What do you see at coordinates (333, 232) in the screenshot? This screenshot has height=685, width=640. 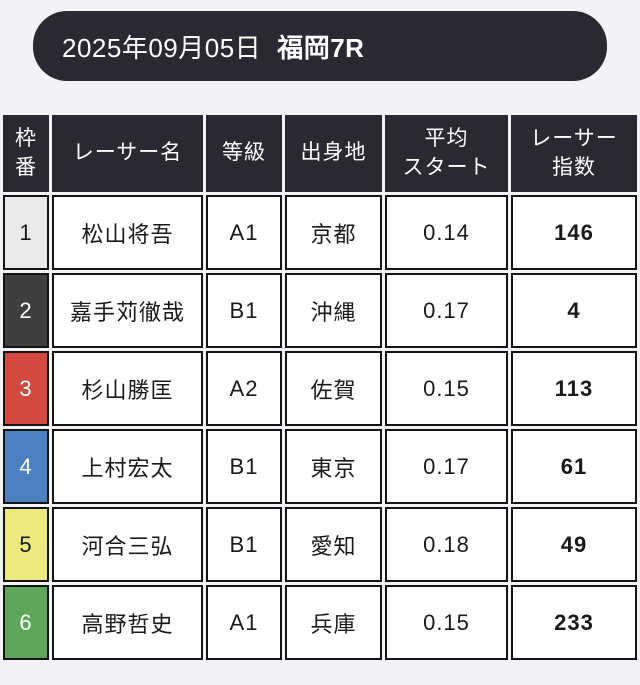 I see `cell-origin: 京都` at bounding box center [333, 232].